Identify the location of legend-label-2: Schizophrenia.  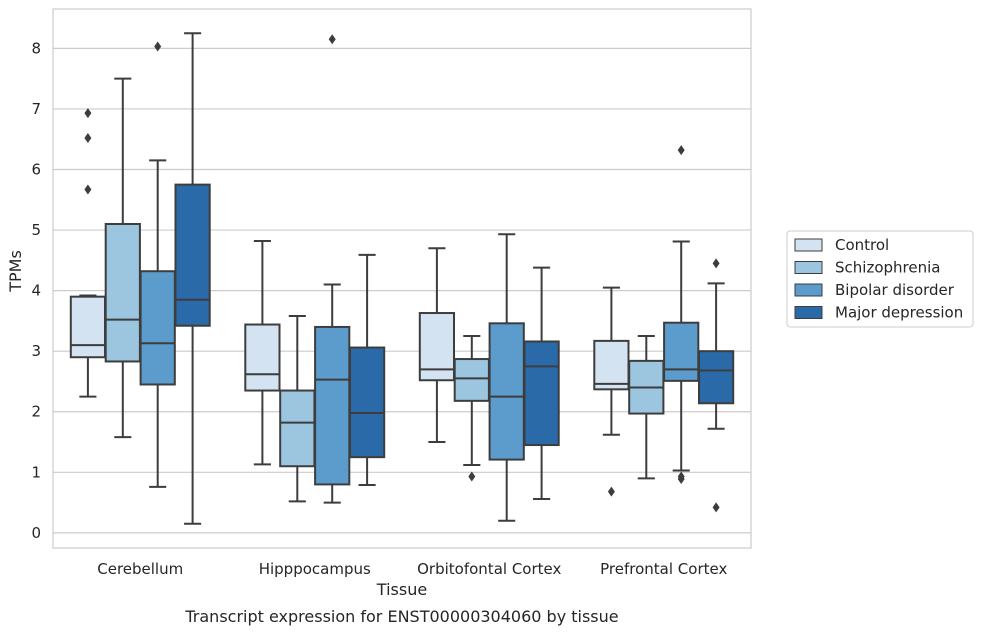
(887, 268).